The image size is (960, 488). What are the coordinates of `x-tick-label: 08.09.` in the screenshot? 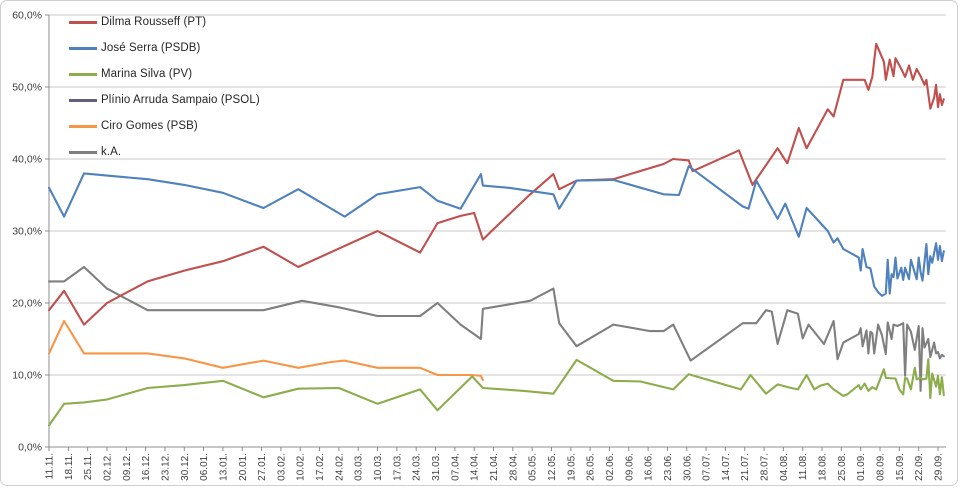 It's located at (881, 467).